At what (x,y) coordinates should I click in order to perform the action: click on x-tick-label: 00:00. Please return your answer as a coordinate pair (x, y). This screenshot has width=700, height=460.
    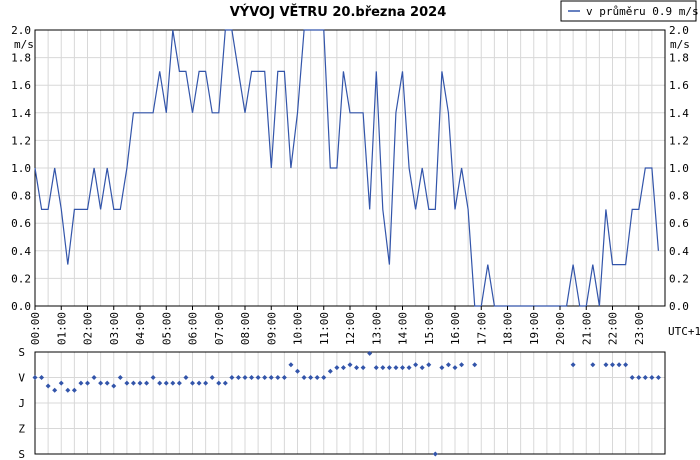
    Looking at the image, I should click on (35, 328).